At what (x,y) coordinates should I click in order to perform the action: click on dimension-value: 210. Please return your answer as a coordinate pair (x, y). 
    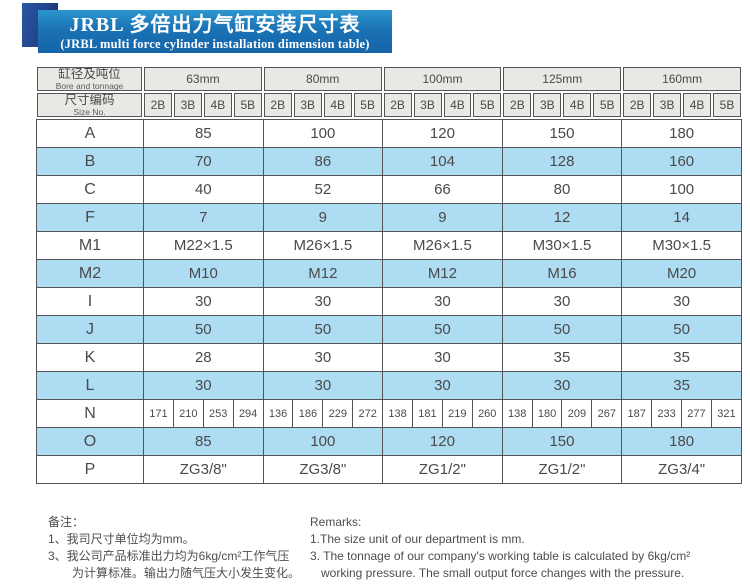
    Looking at the image, I should click on (188, 413).